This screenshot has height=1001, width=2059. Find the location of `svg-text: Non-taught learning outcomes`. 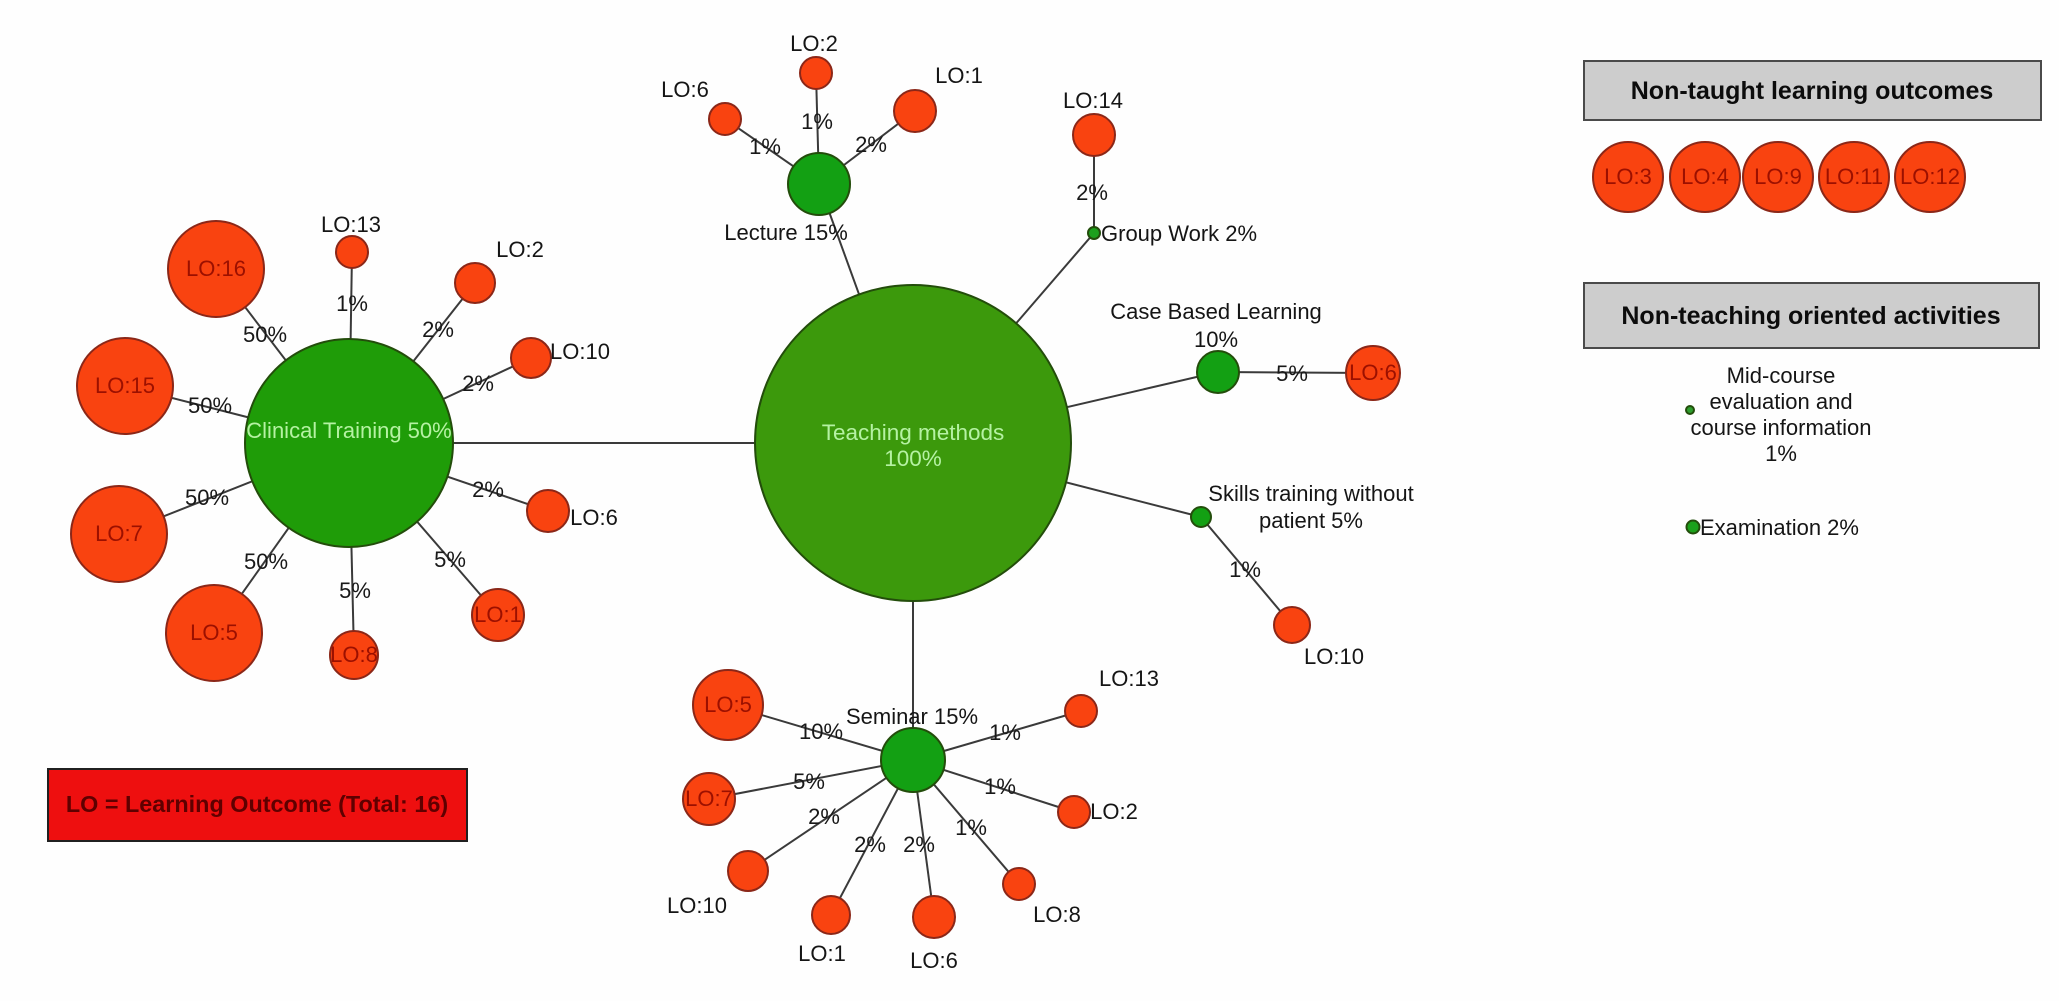

svg-text: Non-taught learning outcomes is located at coordinates (1812, 91).